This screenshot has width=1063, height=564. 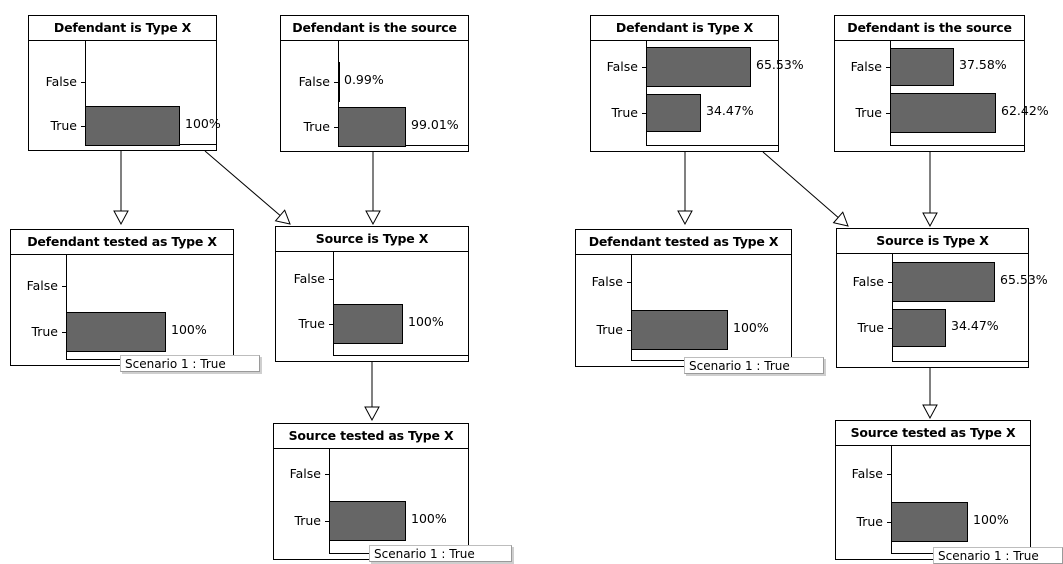 What do you see at coordinates (1025, 110) in the screenshot?
I see `probability-label-true: 62.42%` at bounding box center [1025, 110].